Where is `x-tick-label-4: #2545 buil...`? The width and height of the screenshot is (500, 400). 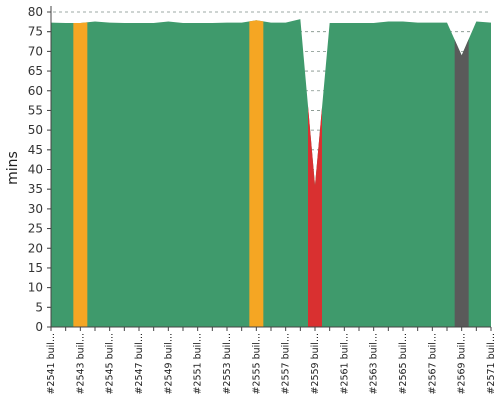
x-tick-label-4: #2545 buil... is located at coordinates (110, 364).